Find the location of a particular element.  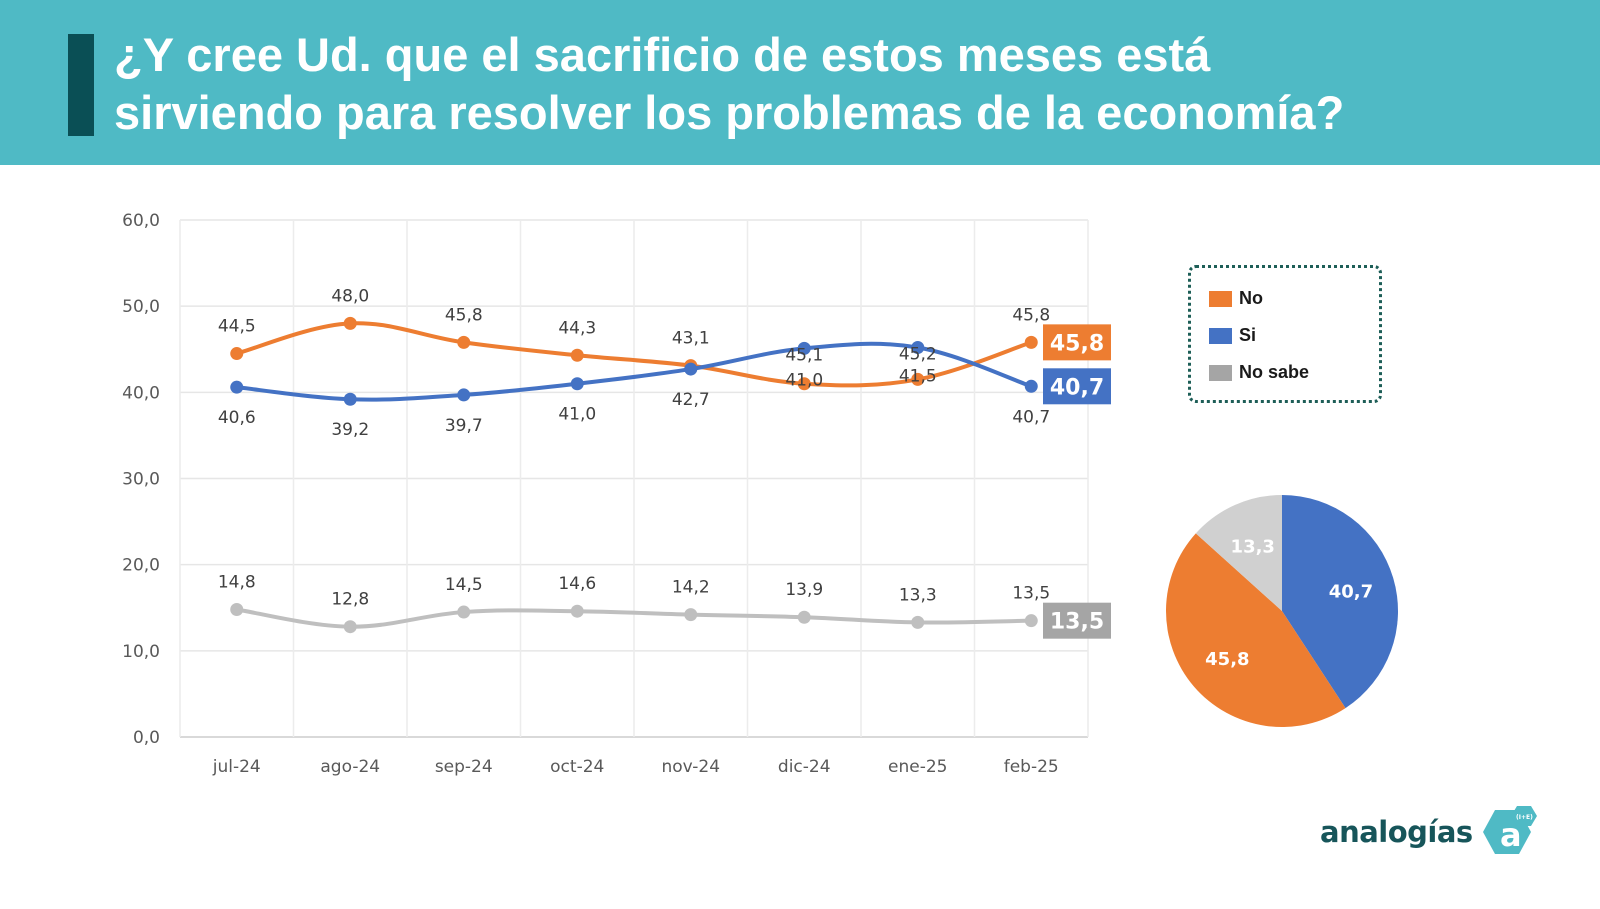

series-line-no is located at coordinates (634, 354).